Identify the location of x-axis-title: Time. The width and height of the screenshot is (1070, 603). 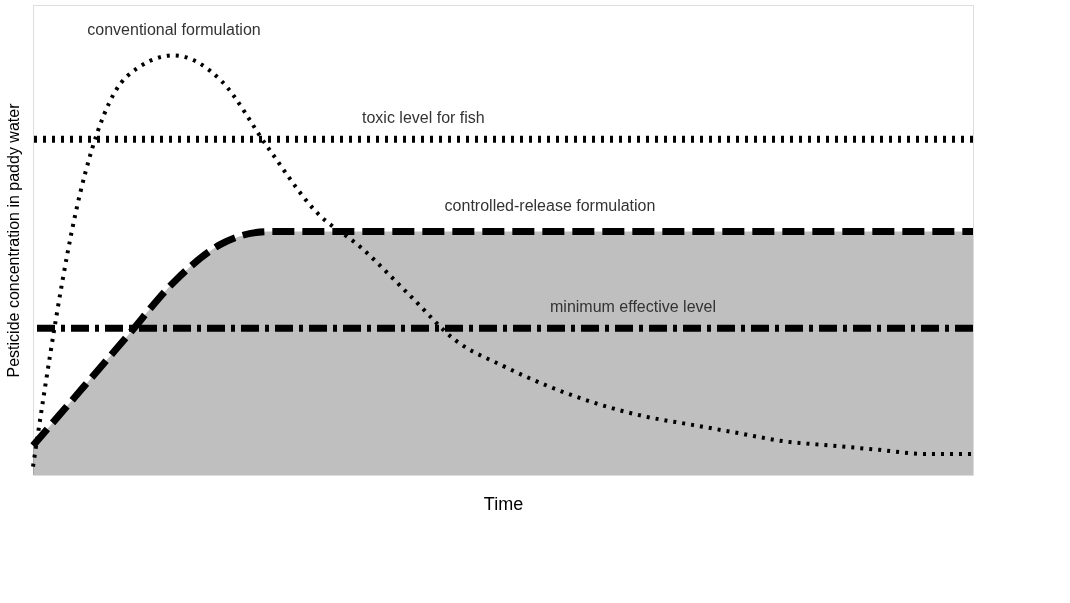
(503, 503).